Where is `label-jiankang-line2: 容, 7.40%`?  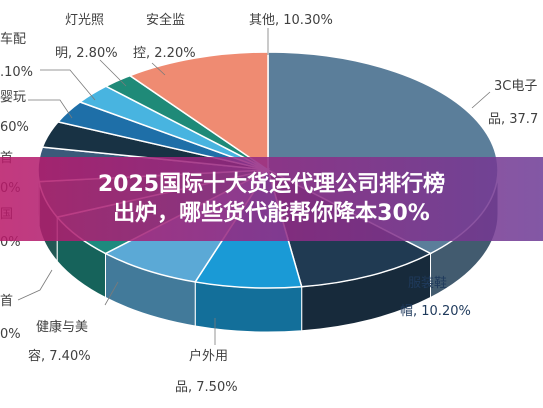
label-jiankang-line2: 容, 7.40% is located at coordinates (59, 356).